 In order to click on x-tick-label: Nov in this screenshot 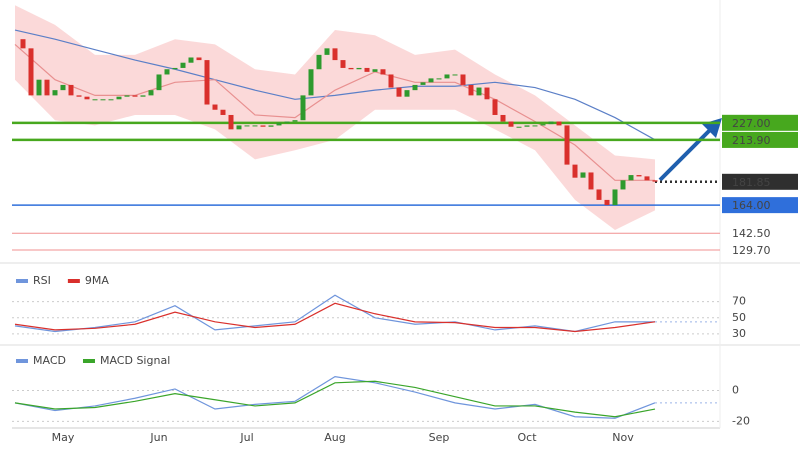, I will do `click(623, 437)`.